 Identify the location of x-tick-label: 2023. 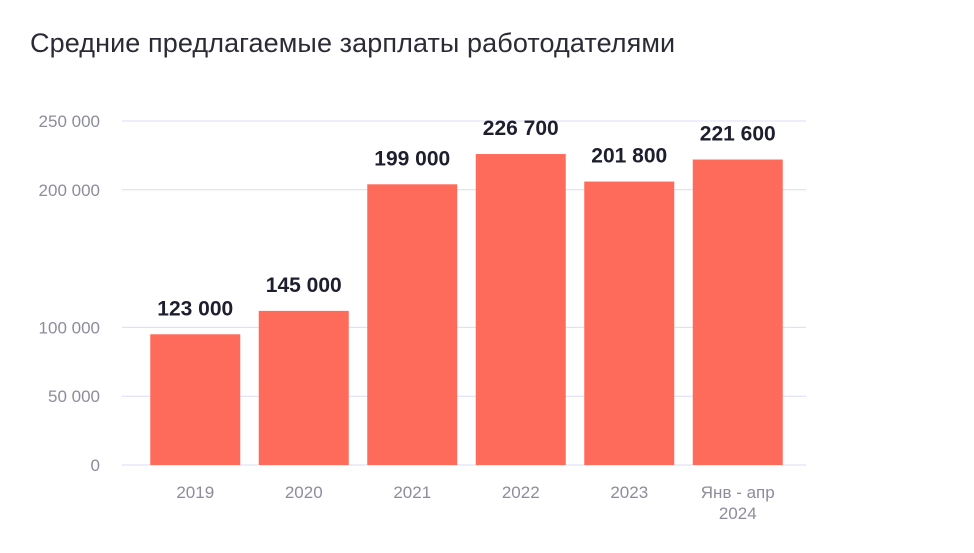
(629, 492).